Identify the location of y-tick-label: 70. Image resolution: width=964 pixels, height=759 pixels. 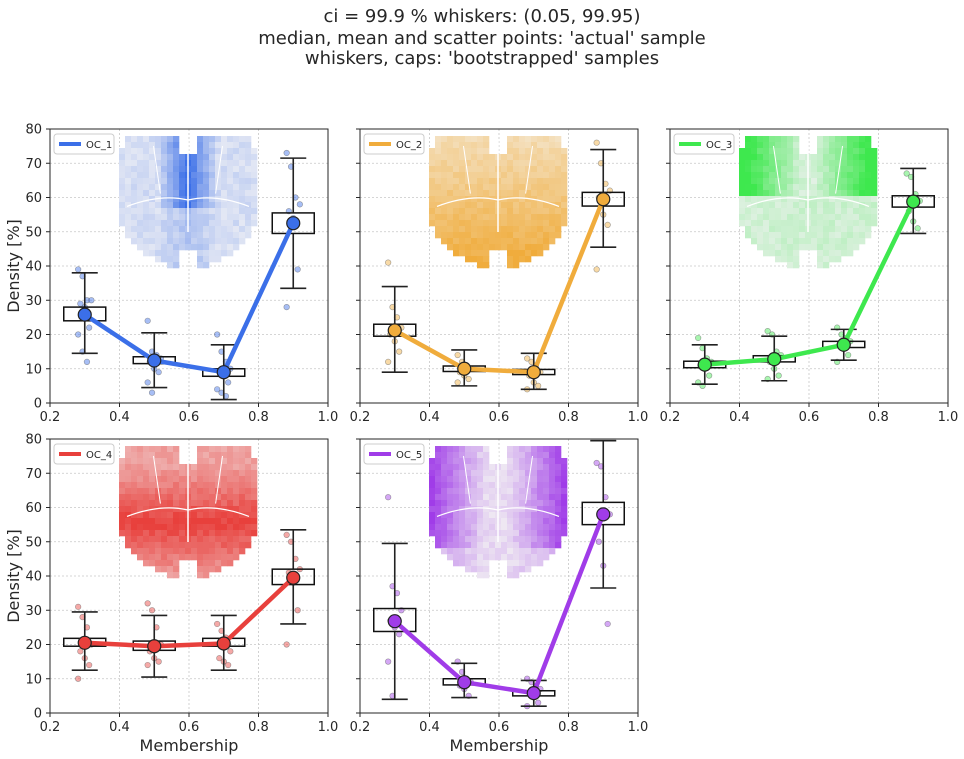
(33, 474).